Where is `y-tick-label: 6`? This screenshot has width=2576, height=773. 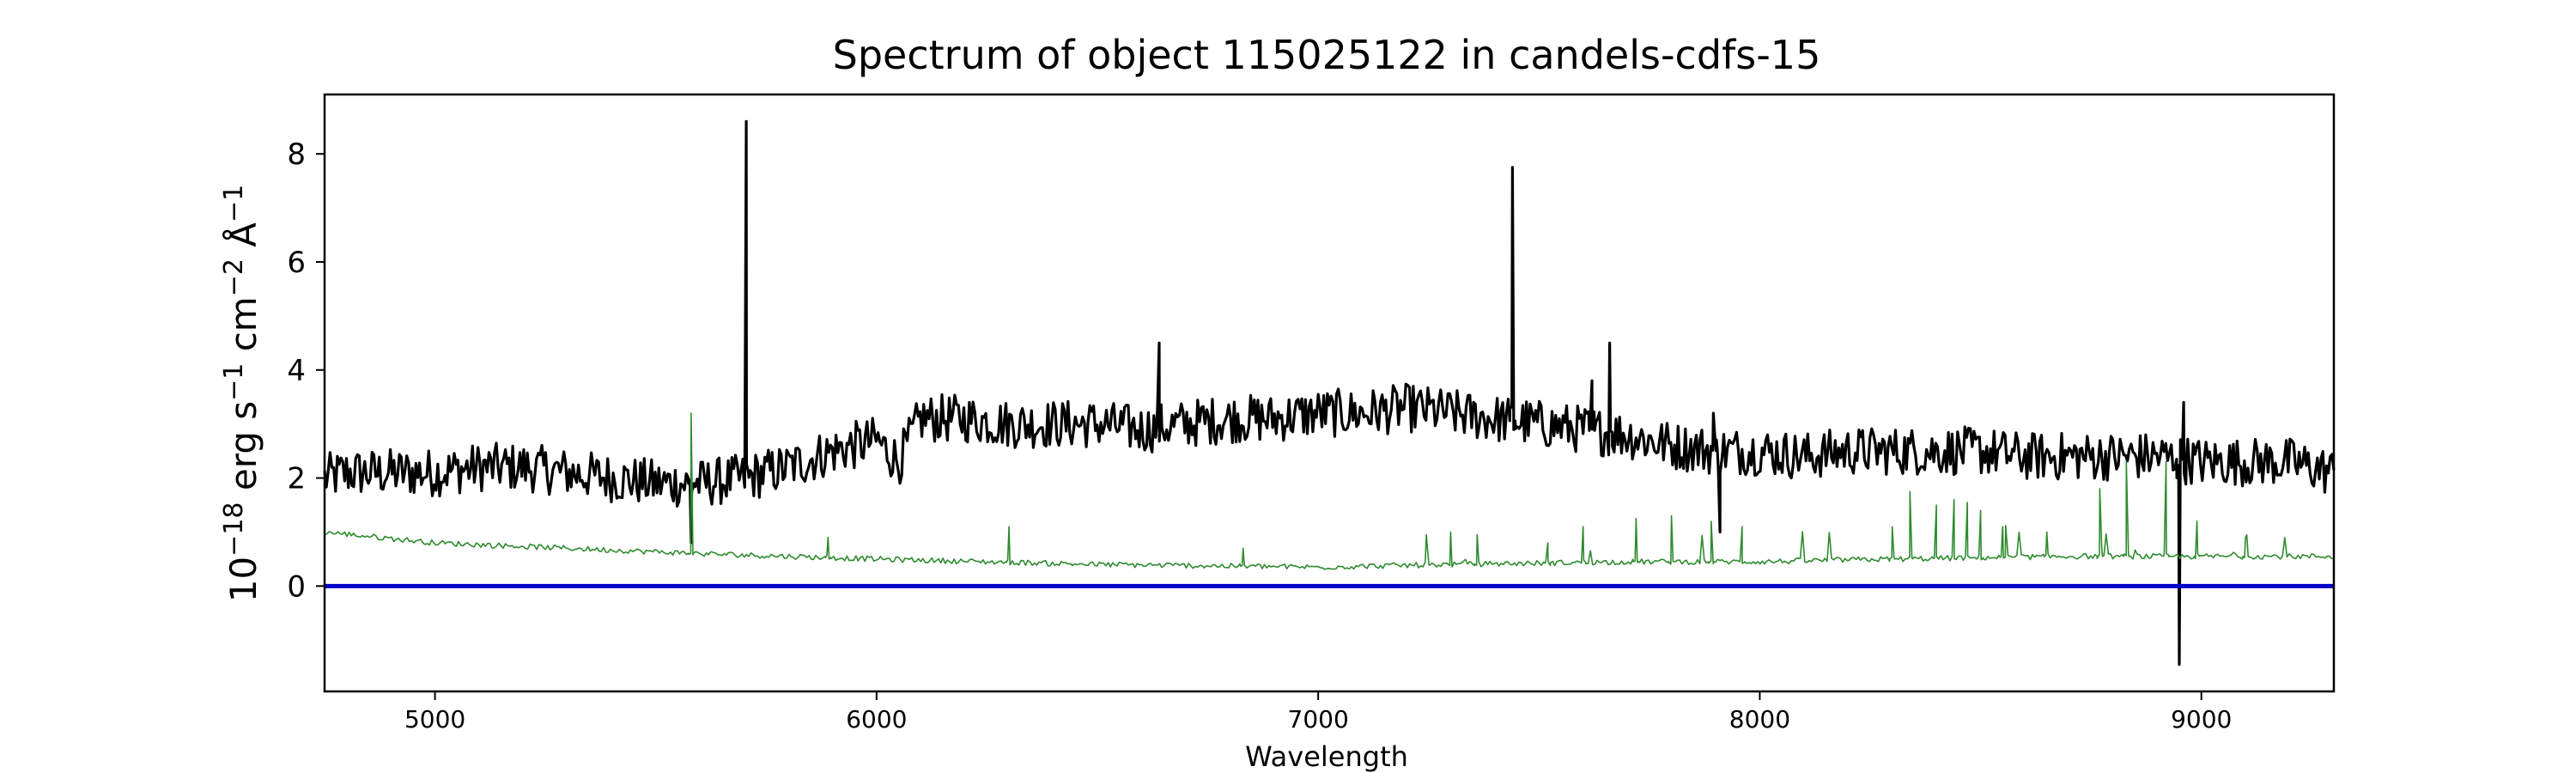
y-tick-label: 6 is located at coordinates (296, 263).